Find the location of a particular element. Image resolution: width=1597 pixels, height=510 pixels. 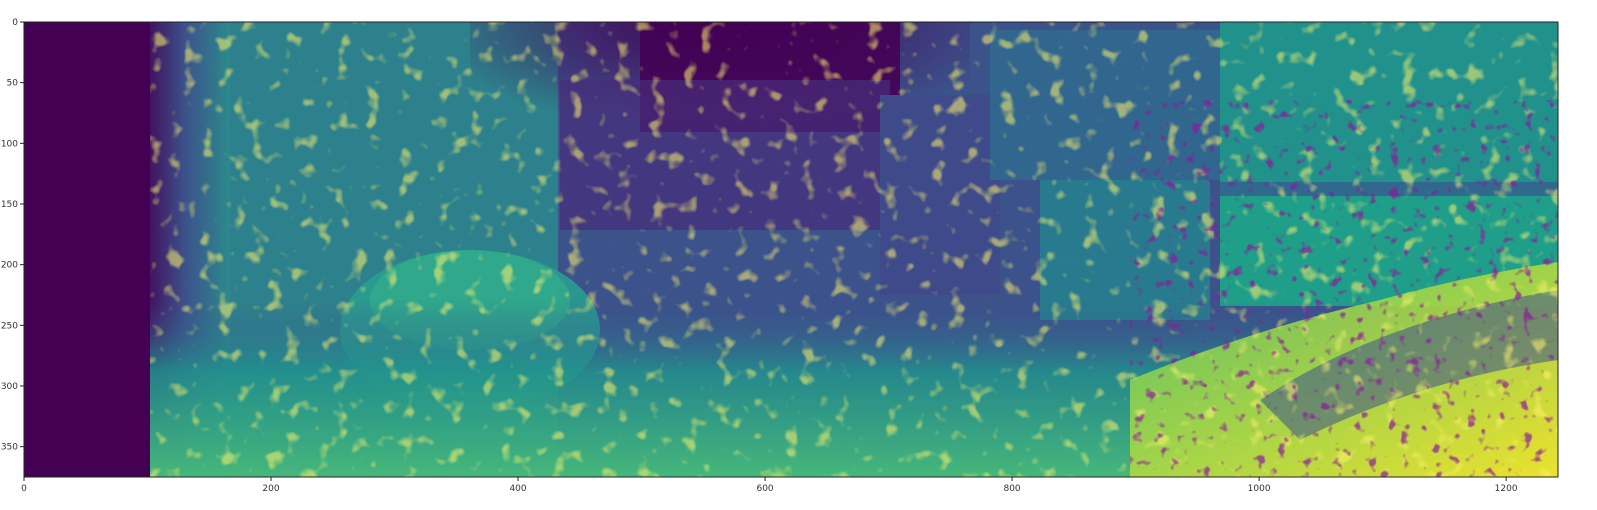

x-axis: 0 200 400 600 800 1000 1200 is located at coordinates (769, 485).